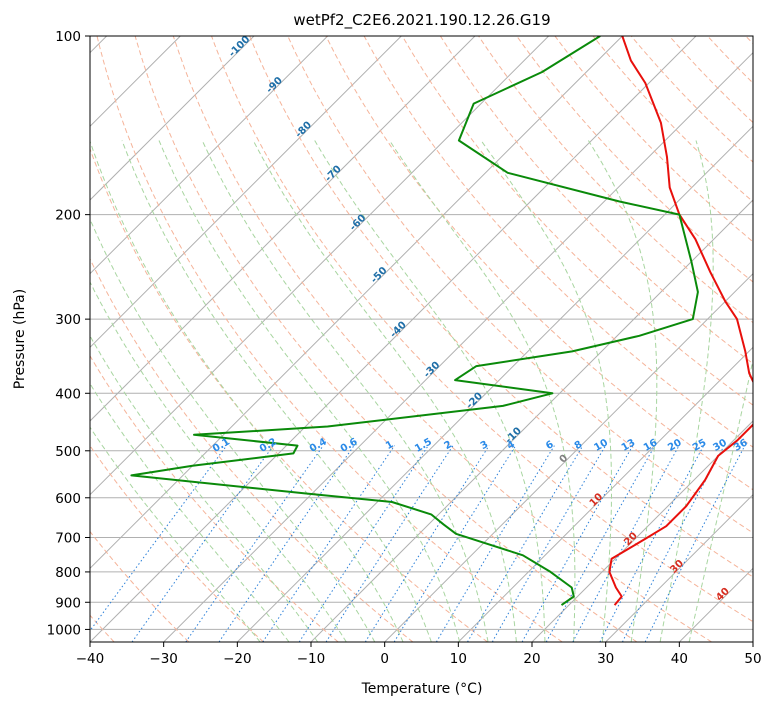 Image resolution: width=775 pixels, height=712 pixels. Describe the element at coordinates (68, 452) in the screenshot. I see `y-tick-label: 500` at that location.